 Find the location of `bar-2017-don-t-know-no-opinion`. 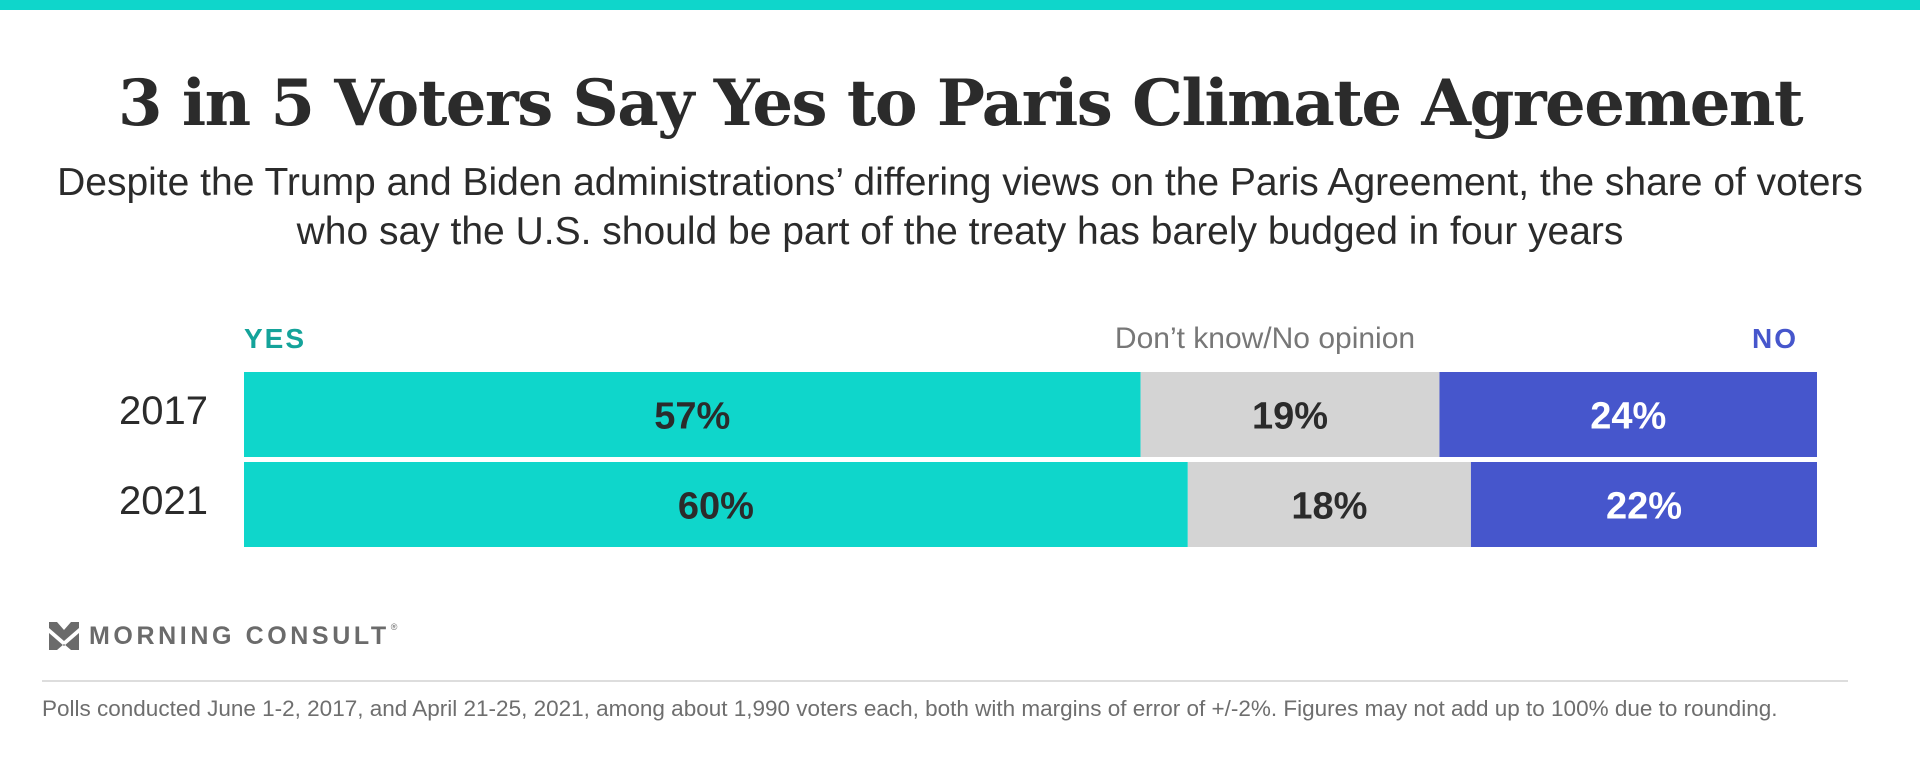

bar-2017-don-t-know-no-opinion is located at coordinates (1290, 414).